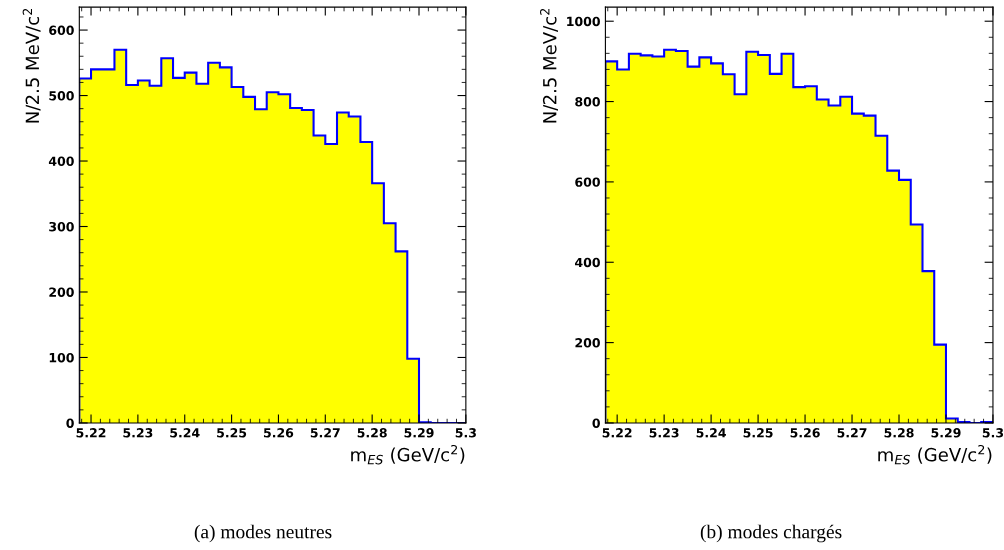  I want to click on text: (b) modes chargés, so click(771, 533).